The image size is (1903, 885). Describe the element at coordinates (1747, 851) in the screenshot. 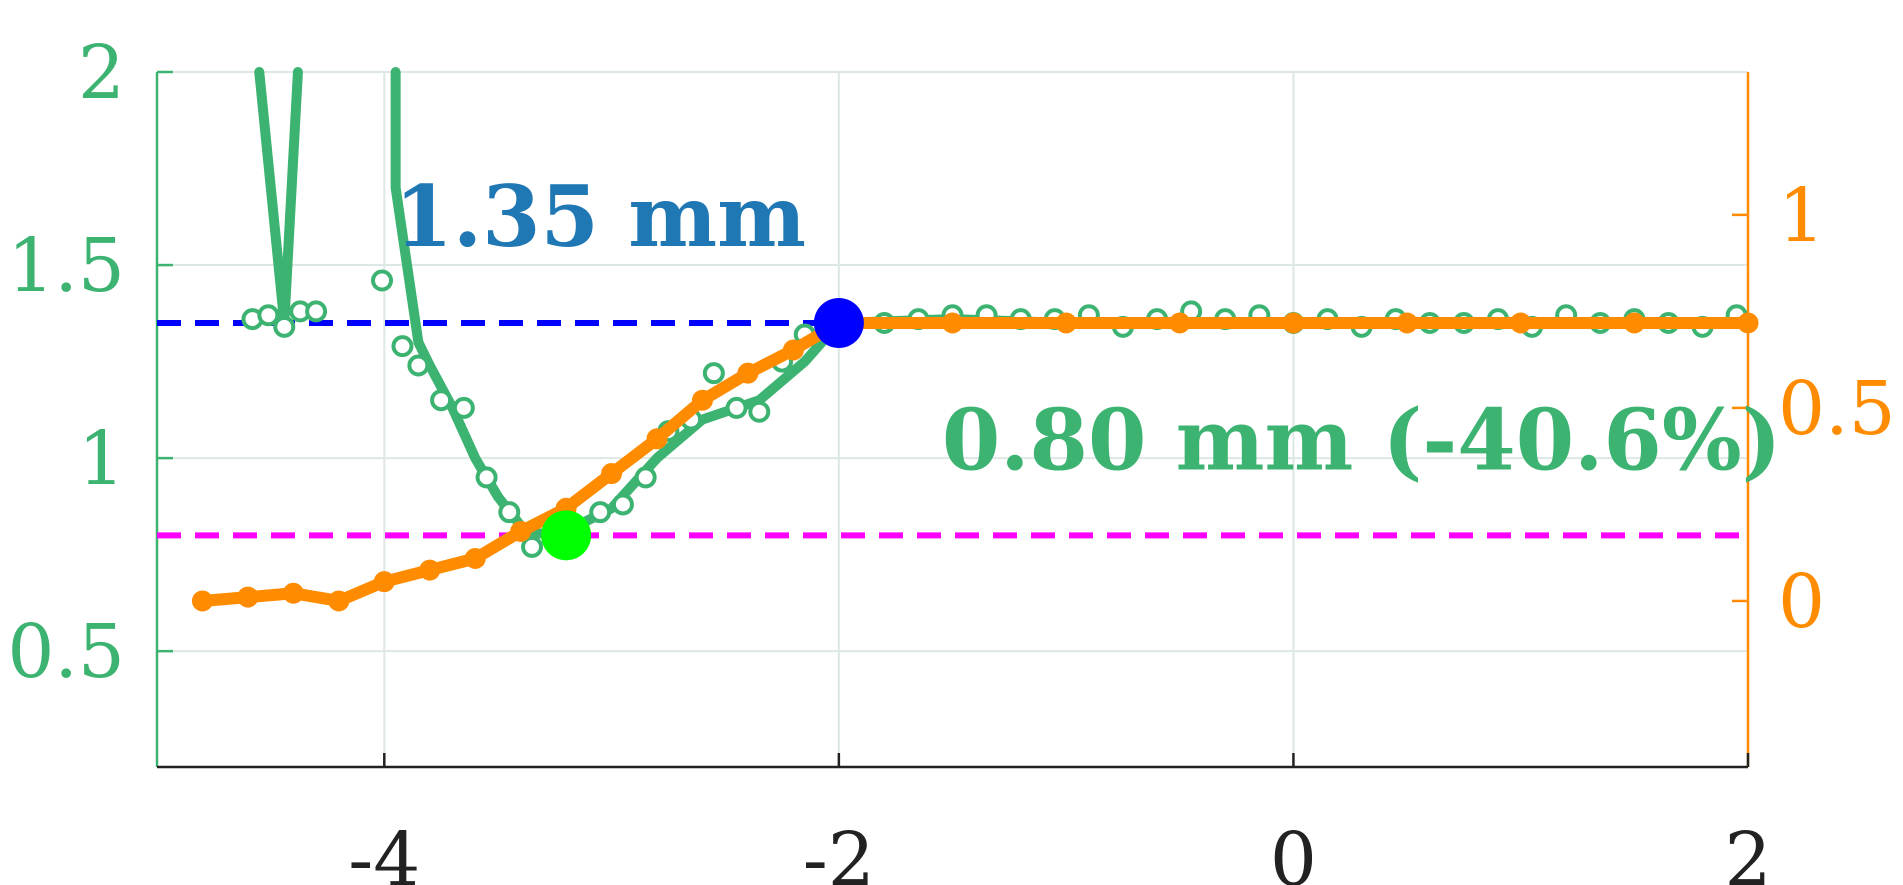

I see `x-tick-label: 2` at that location.